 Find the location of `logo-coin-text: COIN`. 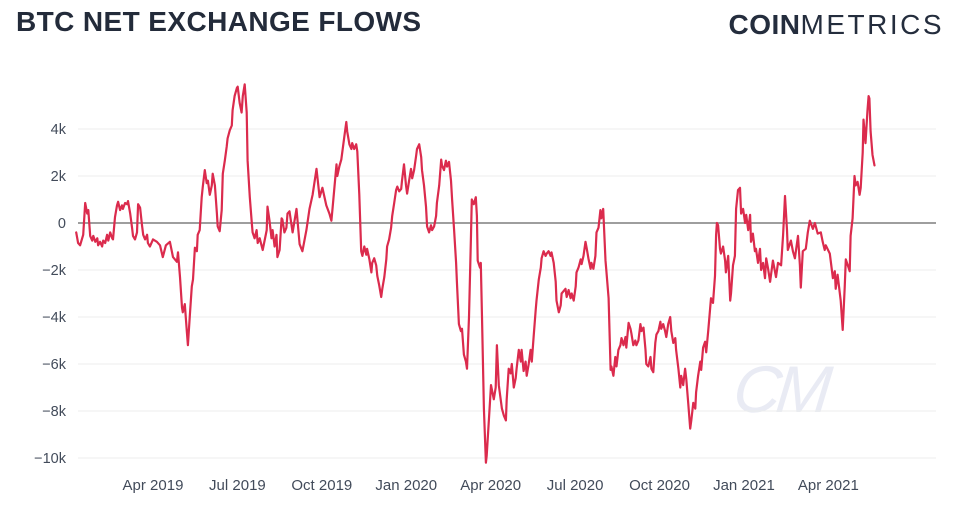

logo-coin-text: COIN is located at coordinates (764, 24).